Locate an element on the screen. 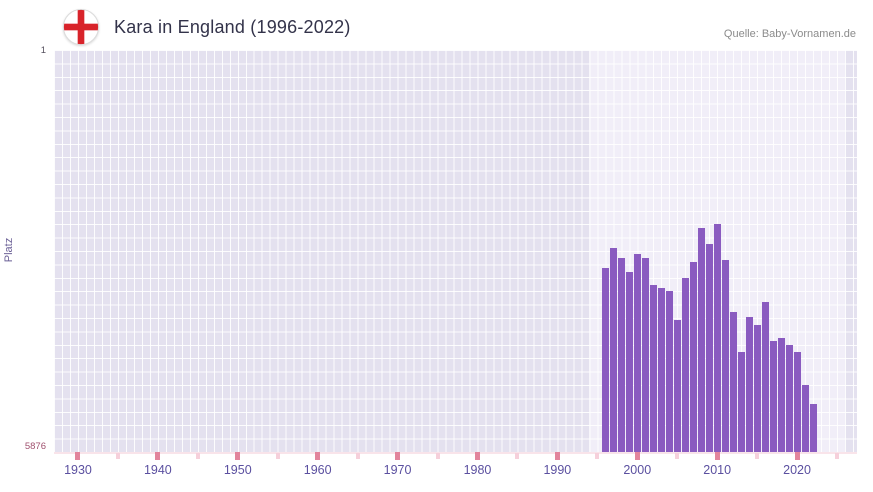 The width and height of the screenshot is (873, 492). x-axis-tick-1980 is located at coordinates (477, 456).